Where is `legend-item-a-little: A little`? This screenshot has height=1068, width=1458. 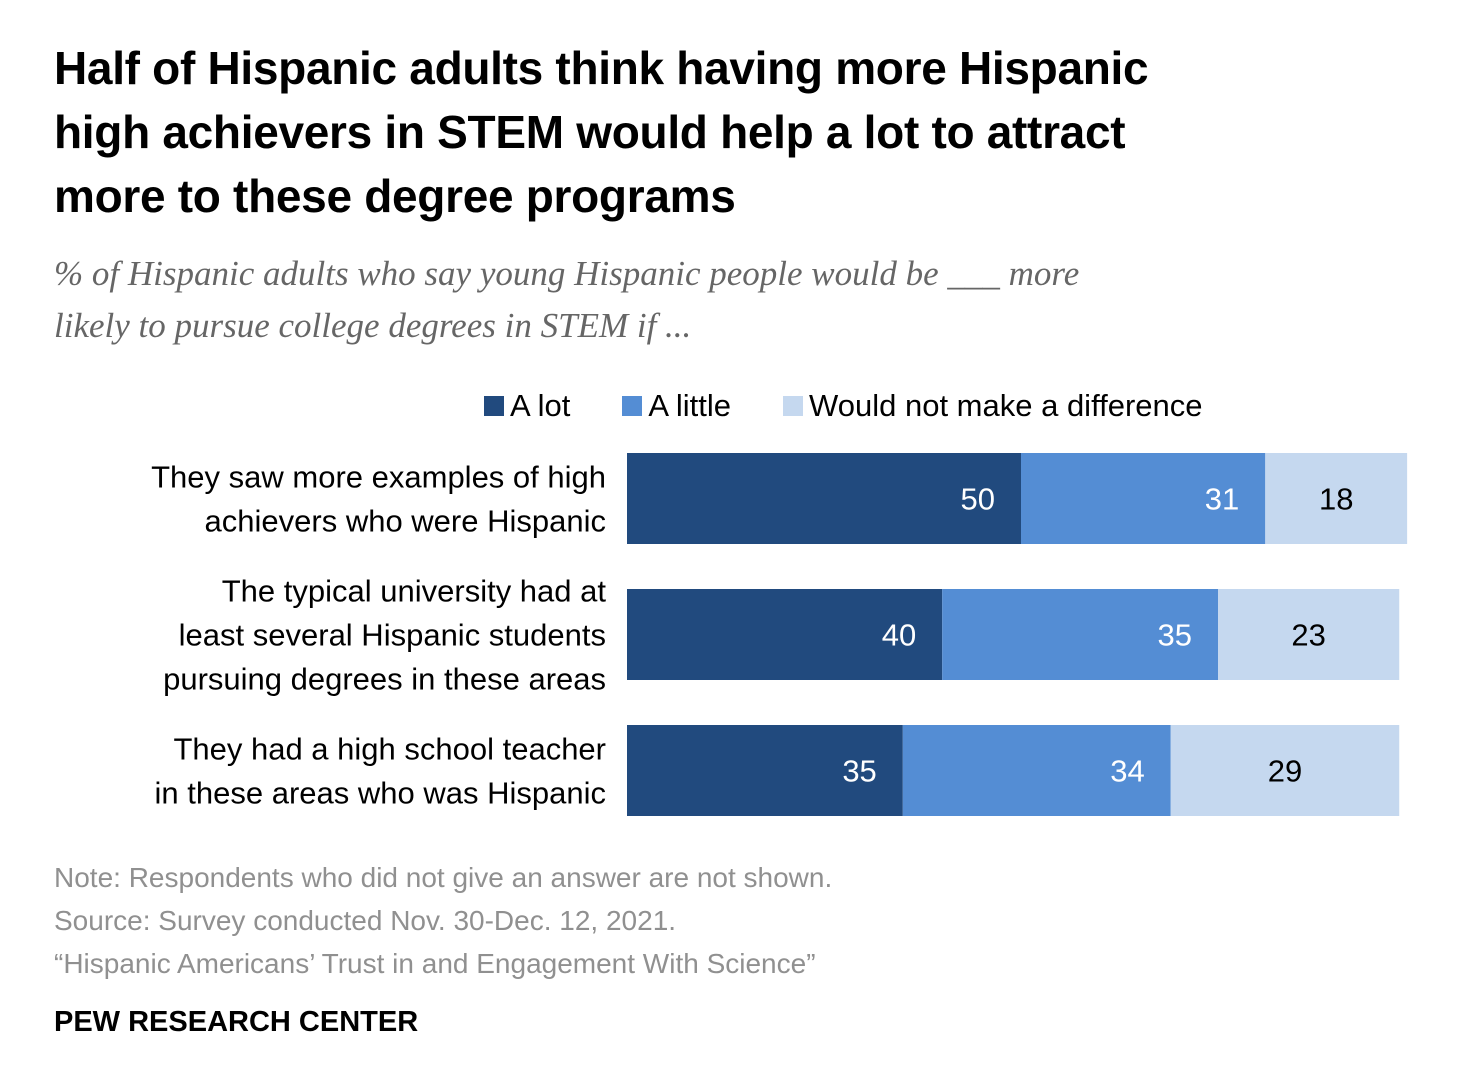 legend-item-a-little: A little is located at coordinates (676, 406).